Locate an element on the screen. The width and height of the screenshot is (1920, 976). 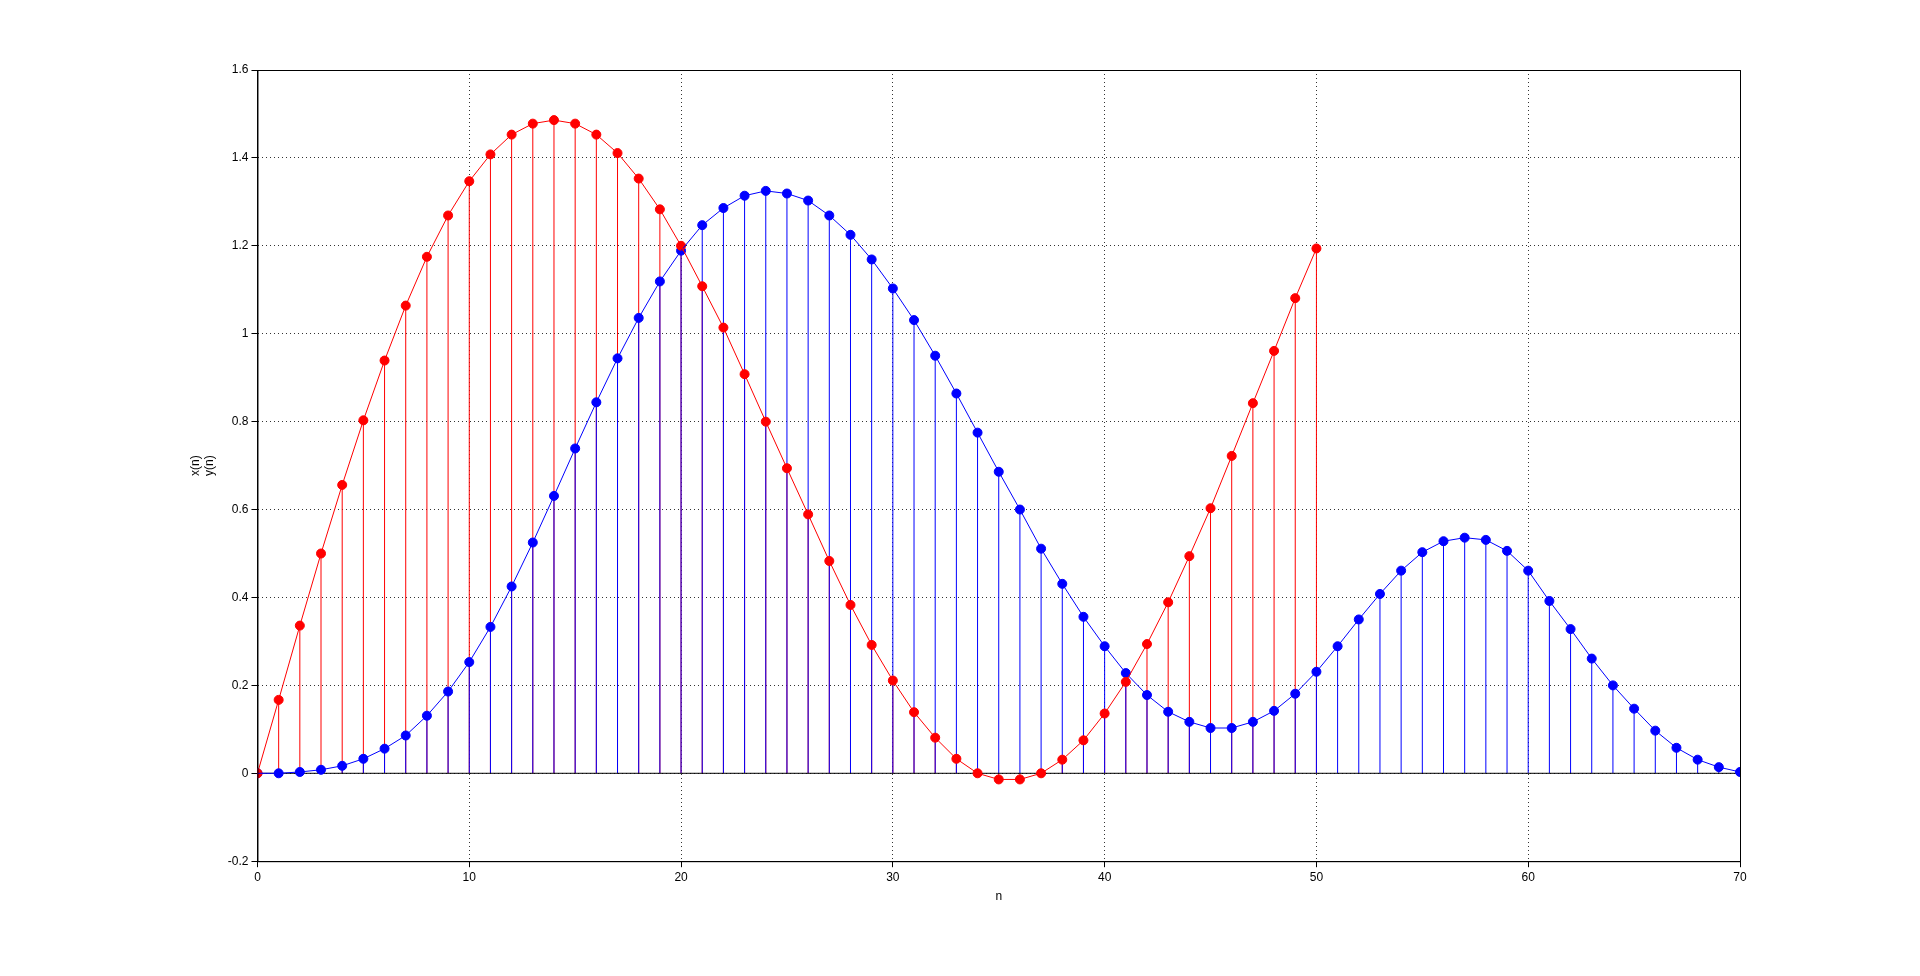
y-tick-label: 0.2 is located at coordinates (240, 684).